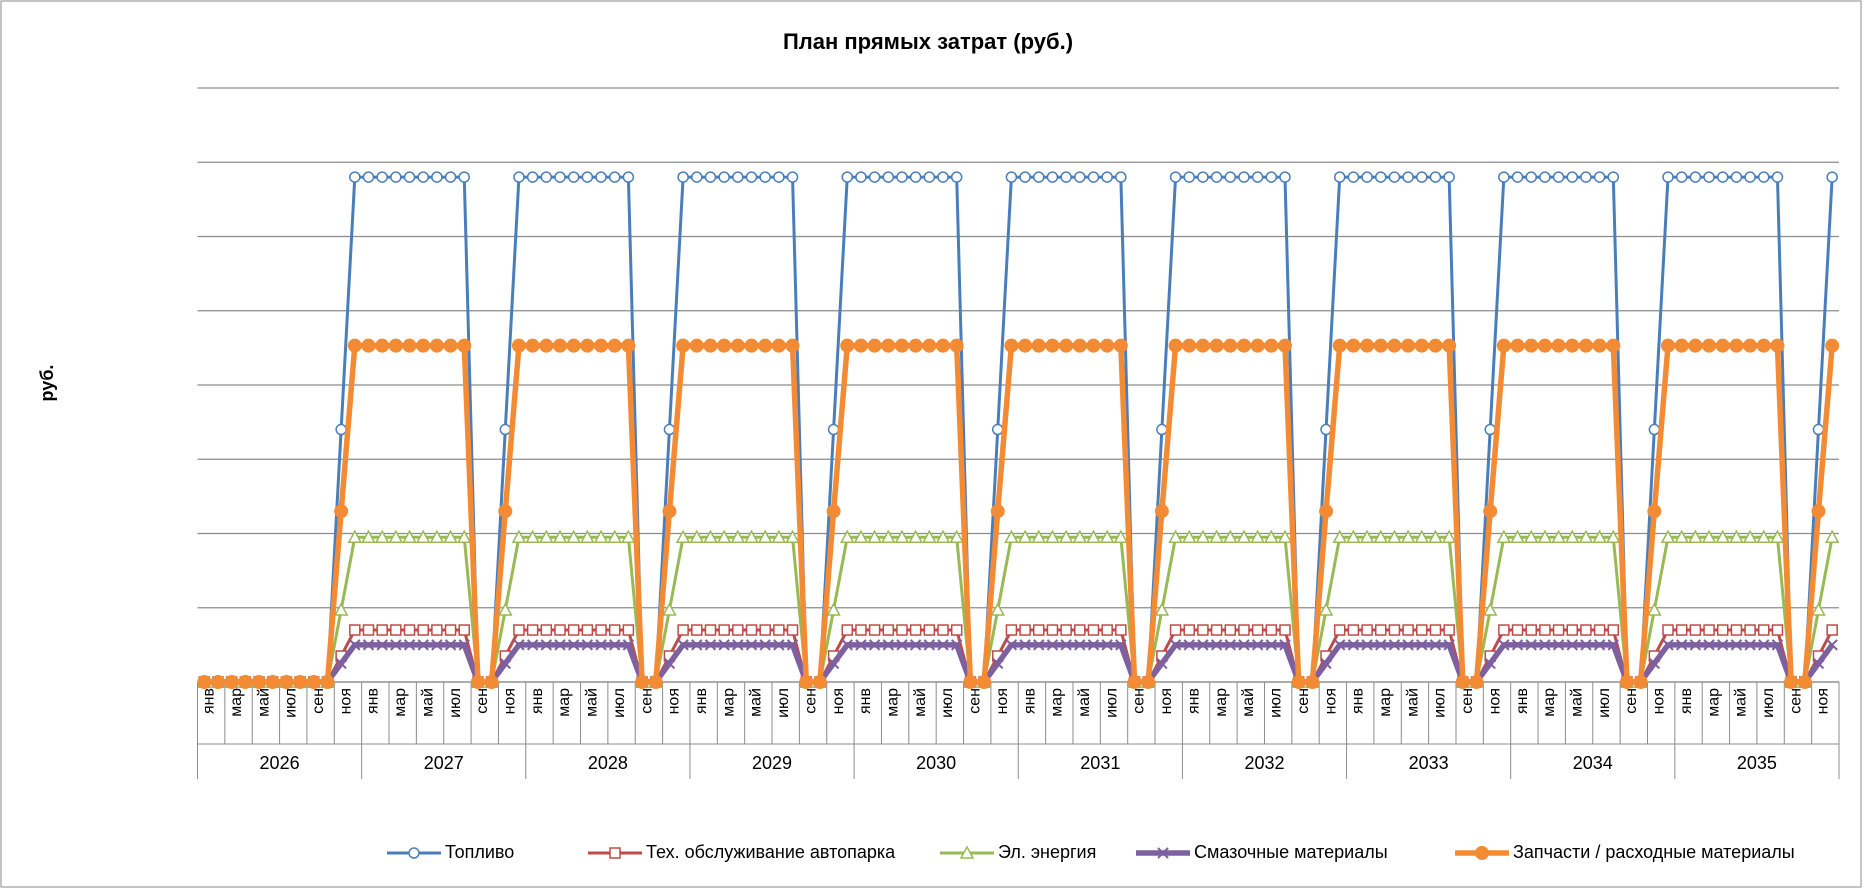 This screenshot has height=891, width=1865. I want to click on year-label: 2033, so click(1429, 763).